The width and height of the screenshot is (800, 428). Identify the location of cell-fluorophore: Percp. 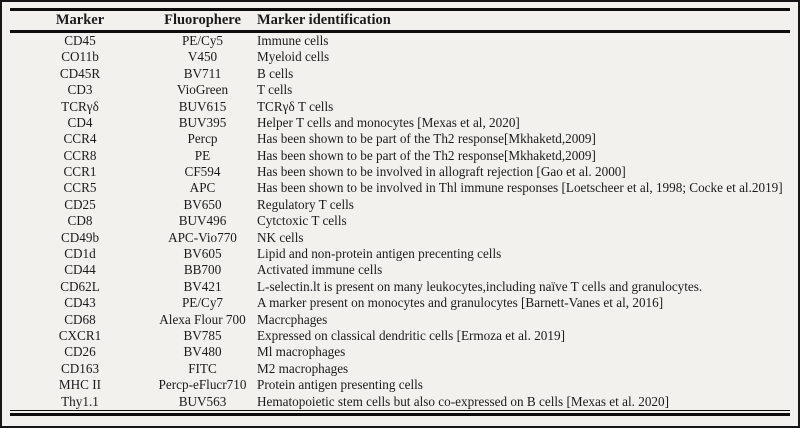
(202, 139).